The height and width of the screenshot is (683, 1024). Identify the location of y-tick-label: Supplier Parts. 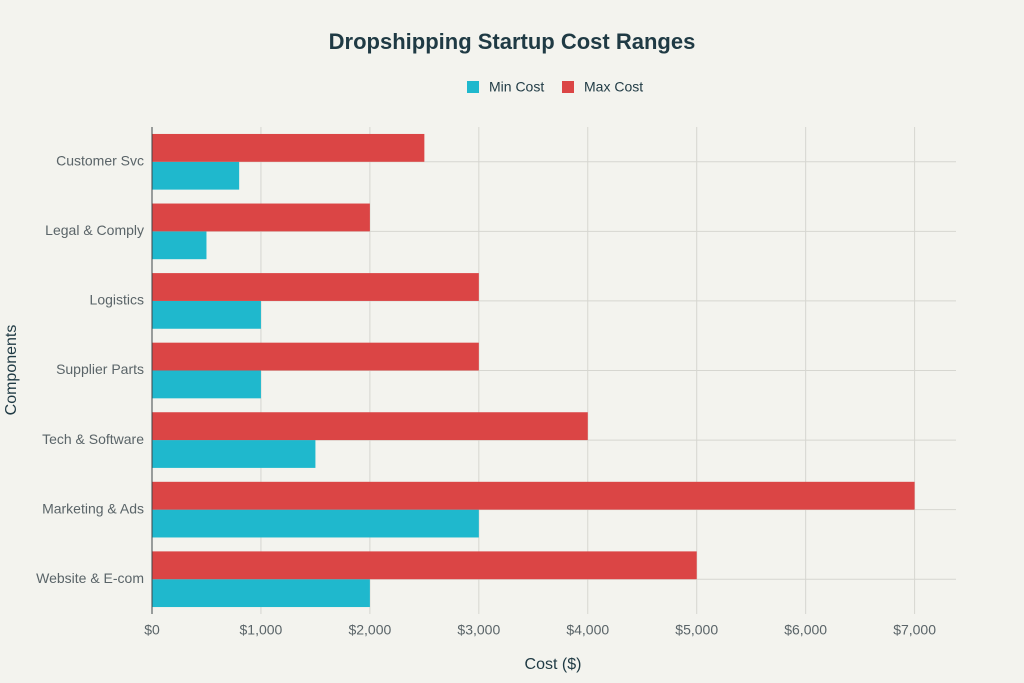
(100, 369).